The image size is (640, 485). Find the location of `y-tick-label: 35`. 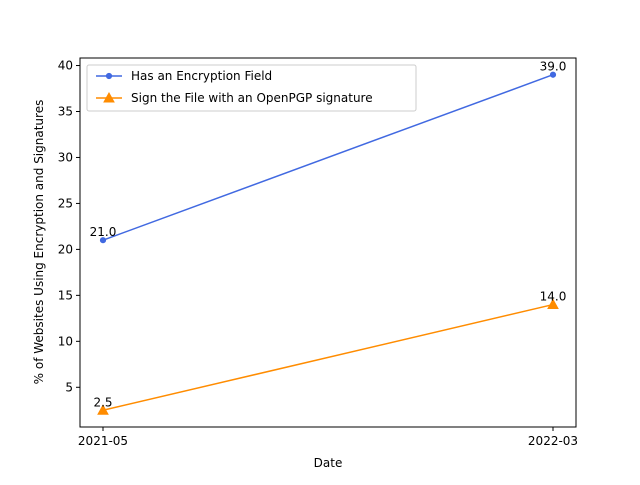

y-tick-label: 35 is located at coordinates (65, 112).